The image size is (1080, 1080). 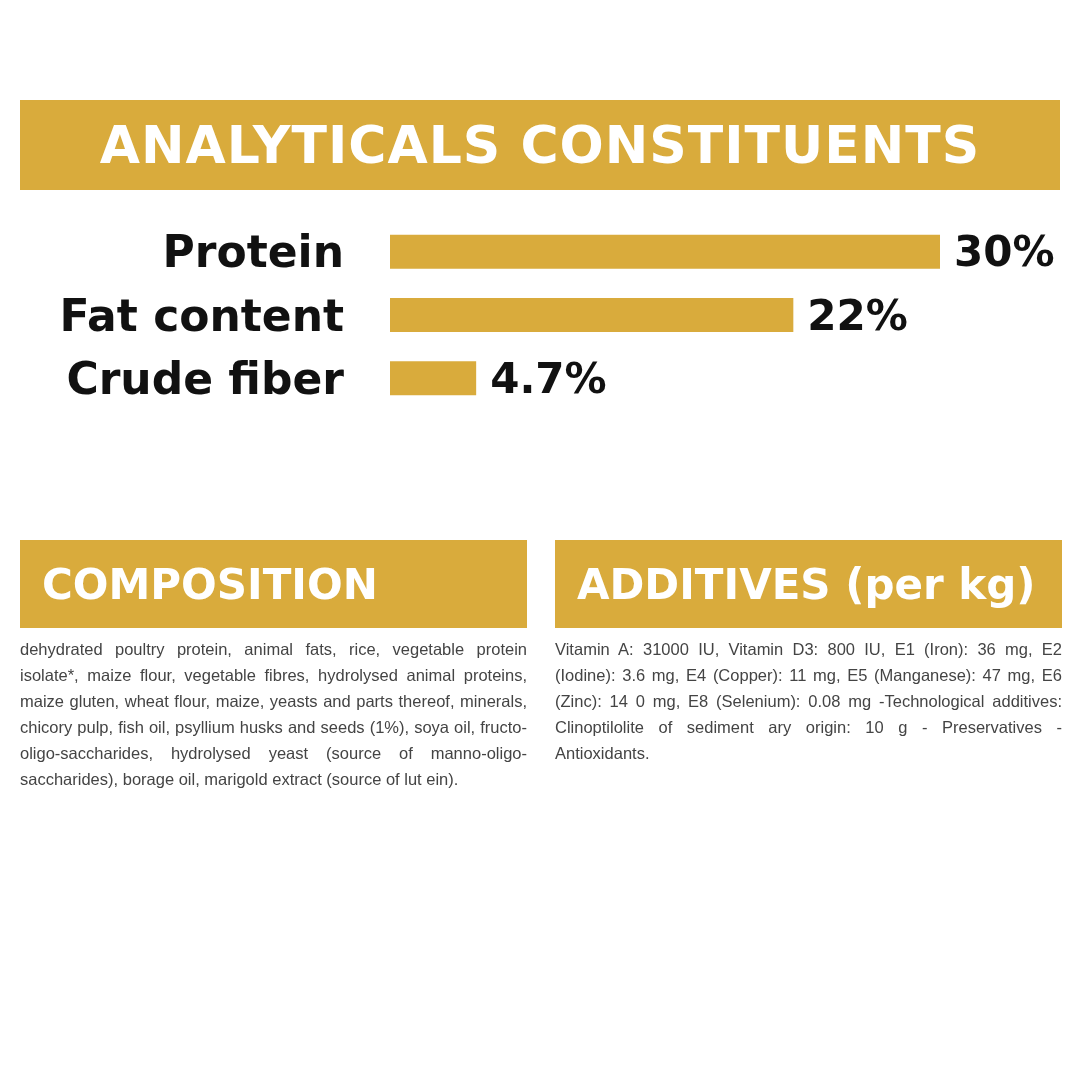 I want to click on y-tick-label: Protein, so click(x=253, y=252).